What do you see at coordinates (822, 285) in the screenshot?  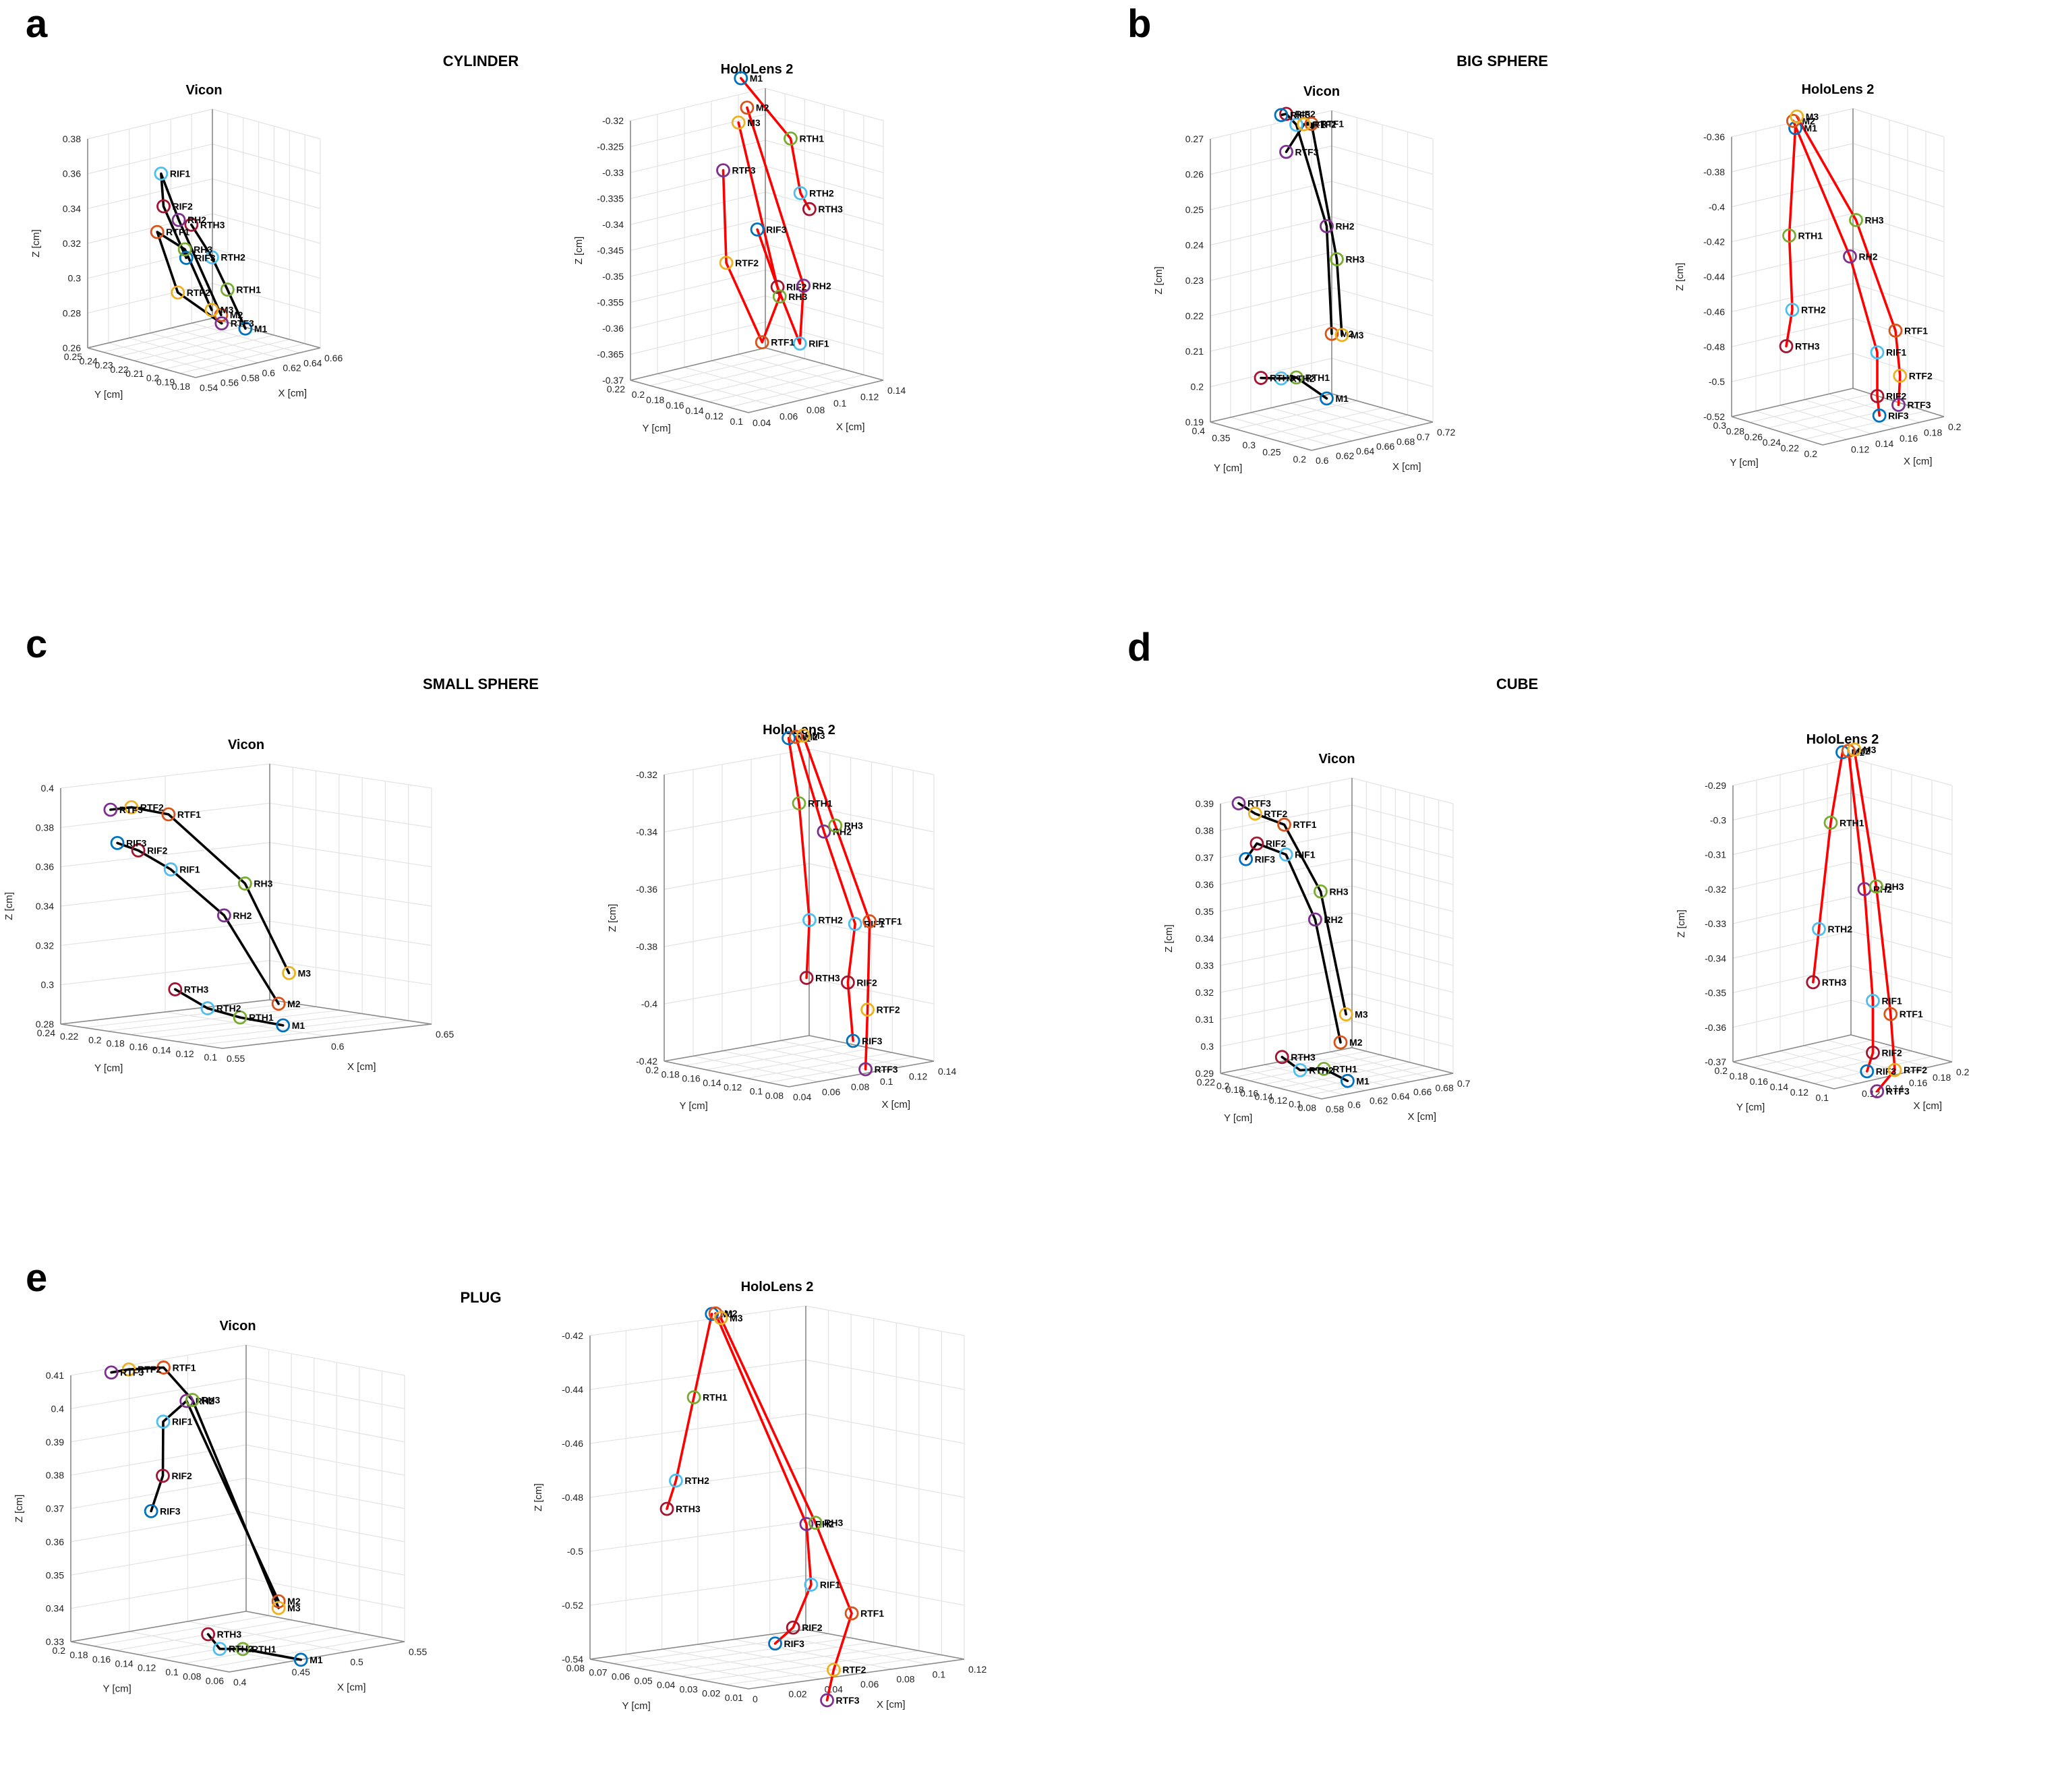 I see `marker-label-rh2: RH2` at bounding box center [822, 285].